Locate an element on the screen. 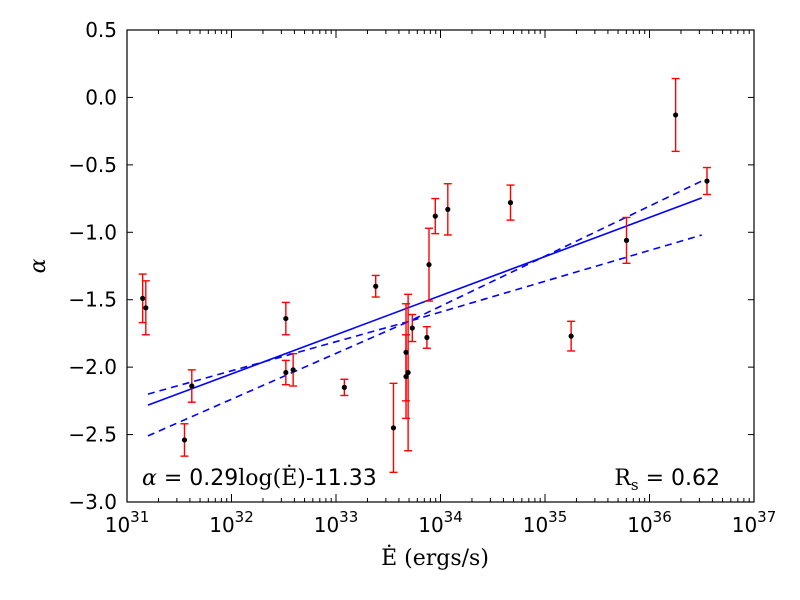  x-tick-label: 1035 is located at coordinates (545, 522).